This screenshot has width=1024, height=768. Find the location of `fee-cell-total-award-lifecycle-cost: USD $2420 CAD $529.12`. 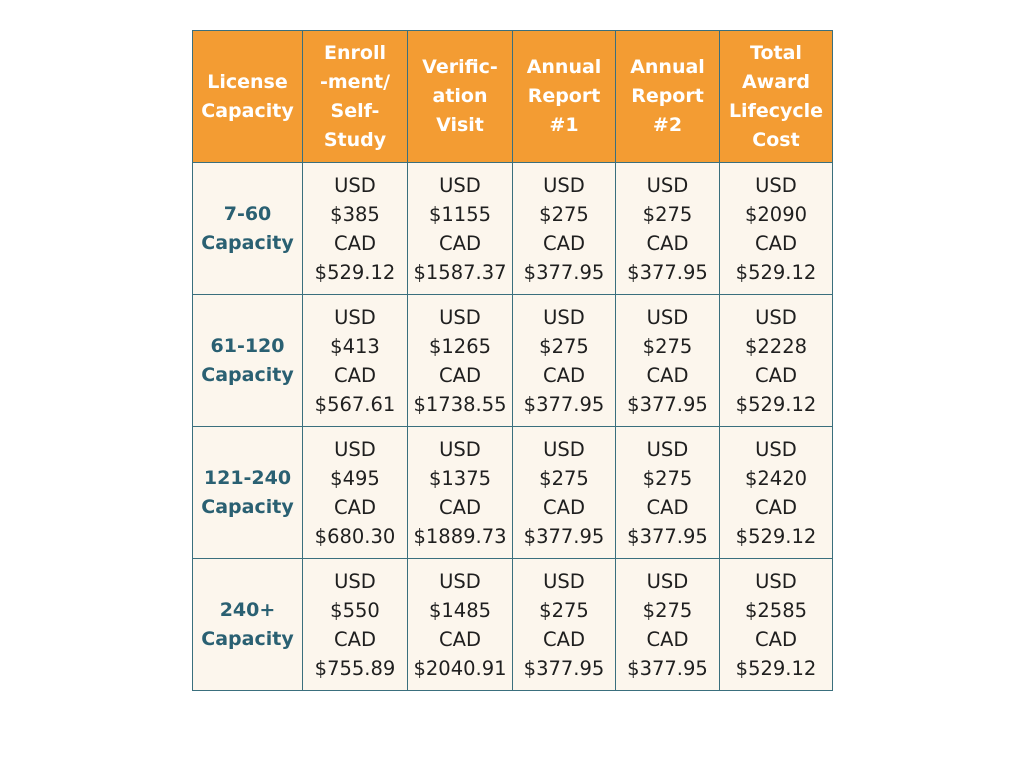

fee-cell-total-award-lifecycle-cost: USD $2420 CAD $529.12 is located at coordinates (776, 492).